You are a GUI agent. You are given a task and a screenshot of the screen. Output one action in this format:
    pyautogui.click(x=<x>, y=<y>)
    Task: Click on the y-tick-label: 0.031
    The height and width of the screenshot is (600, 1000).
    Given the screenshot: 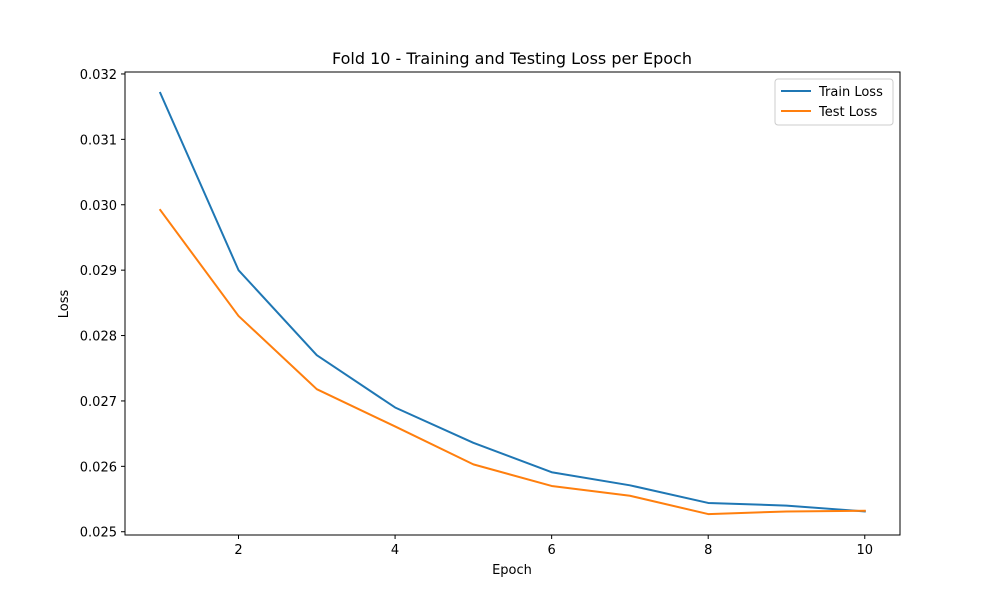 What is the action you would take?
    pyautogui.click(x=98, y=140)
    